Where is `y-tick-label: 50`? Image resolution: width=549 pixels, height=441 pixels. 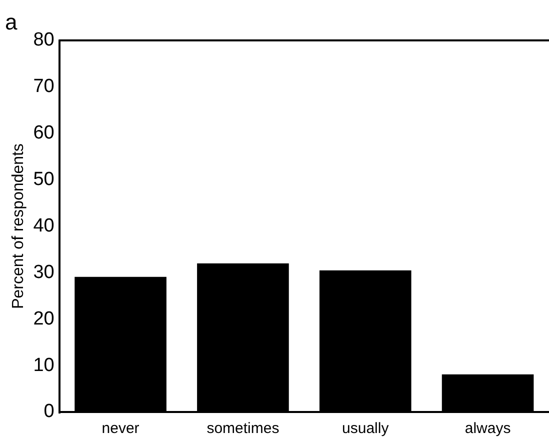
y-tick-label: 50 is located at coordinates (43, 179).